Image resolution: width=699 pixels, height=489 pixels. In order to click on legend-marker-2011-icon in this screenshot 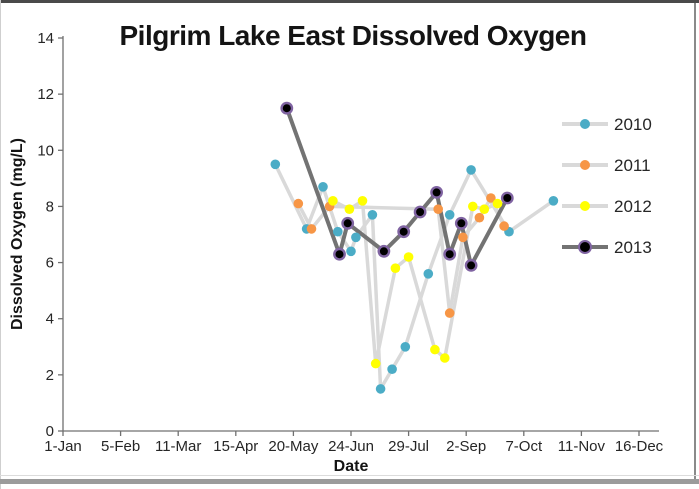, I will do `click(585, 165)`.